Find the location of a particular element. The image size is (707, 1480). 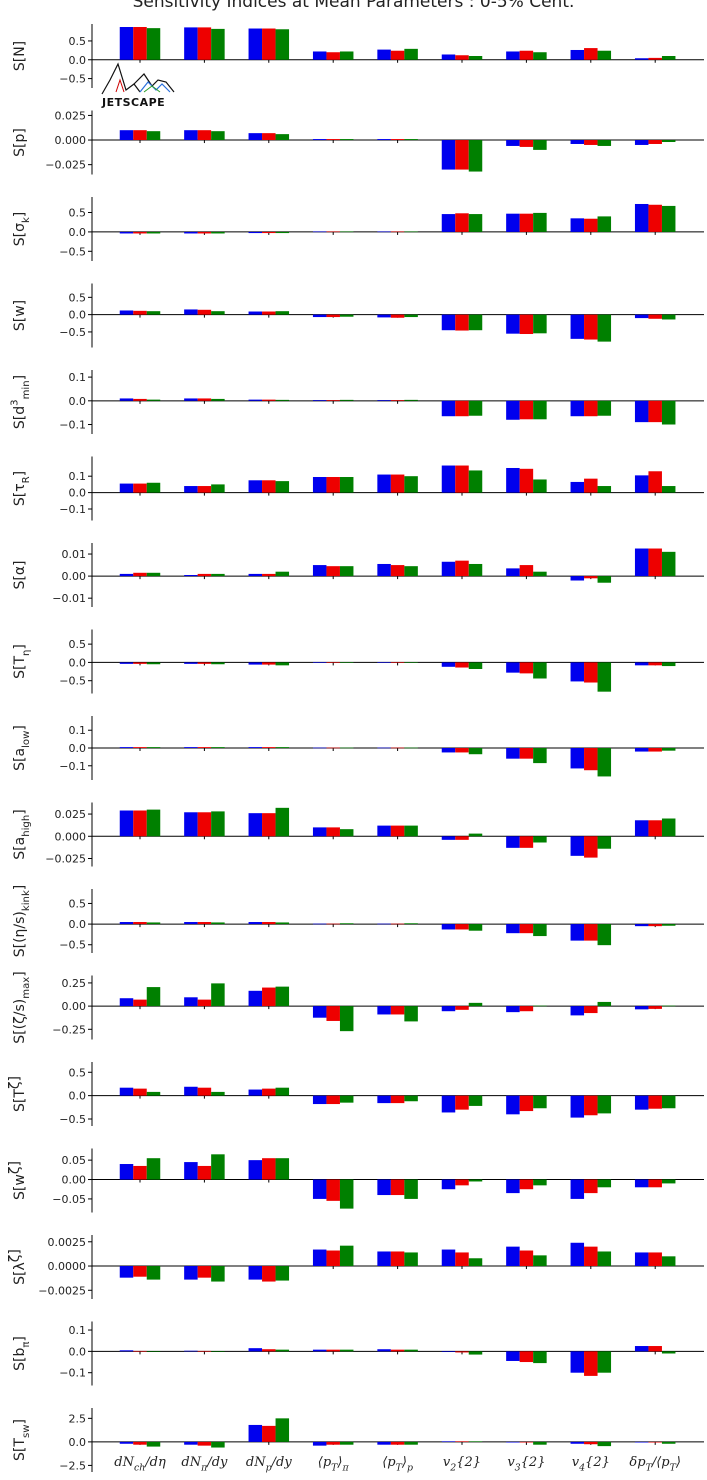

x-category-label: dNch/dη is located at coordinates (140, 1464).